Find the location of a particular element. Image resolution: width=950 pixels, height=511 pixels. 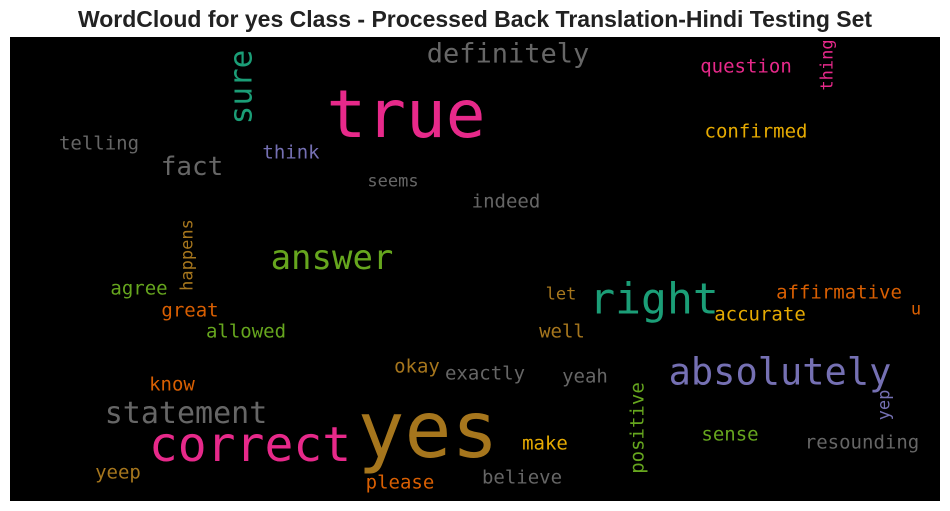

word-believe: believe is located at coordinates (522, 478).